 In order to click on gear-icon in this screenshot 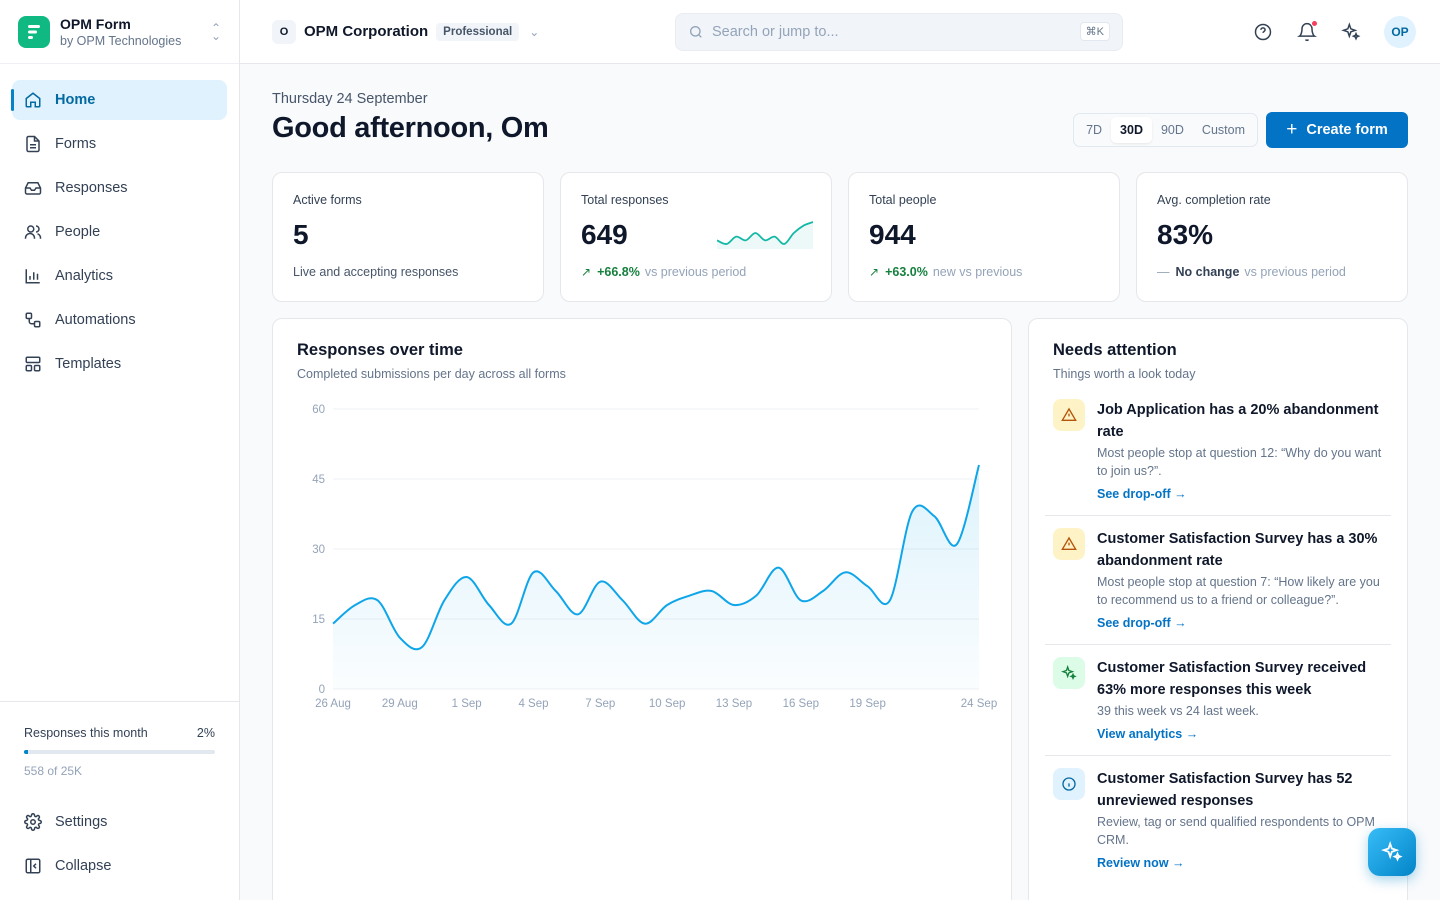, I will do `click(33, 822)`.